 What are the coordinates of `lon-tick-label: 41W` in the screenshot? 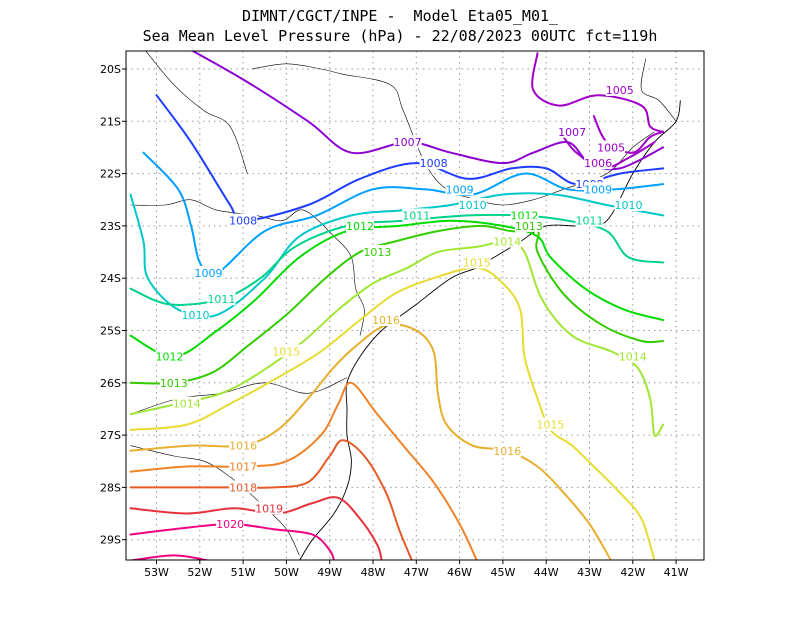 It's located at (676, 572).